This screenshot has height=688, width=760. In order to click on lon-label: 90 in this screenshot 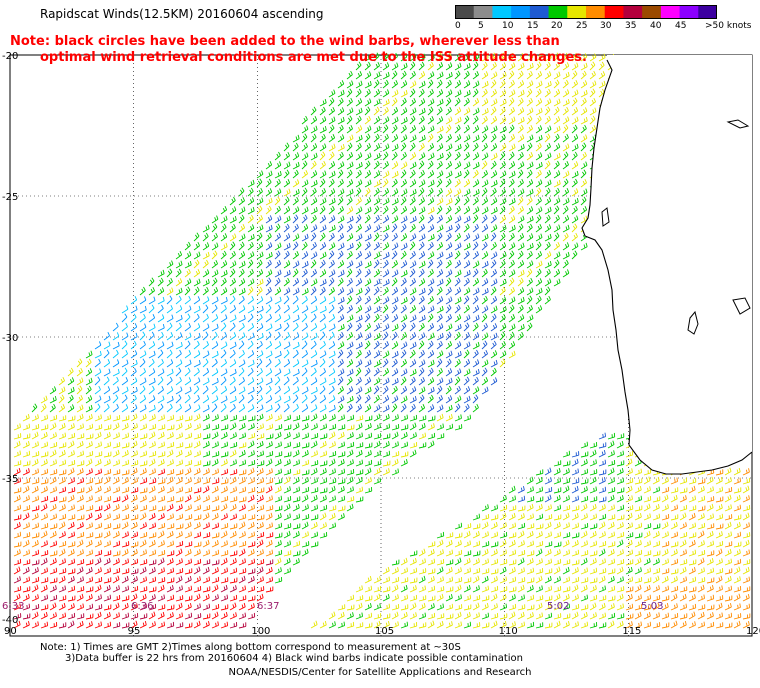, I will do `click(10, 631)`.